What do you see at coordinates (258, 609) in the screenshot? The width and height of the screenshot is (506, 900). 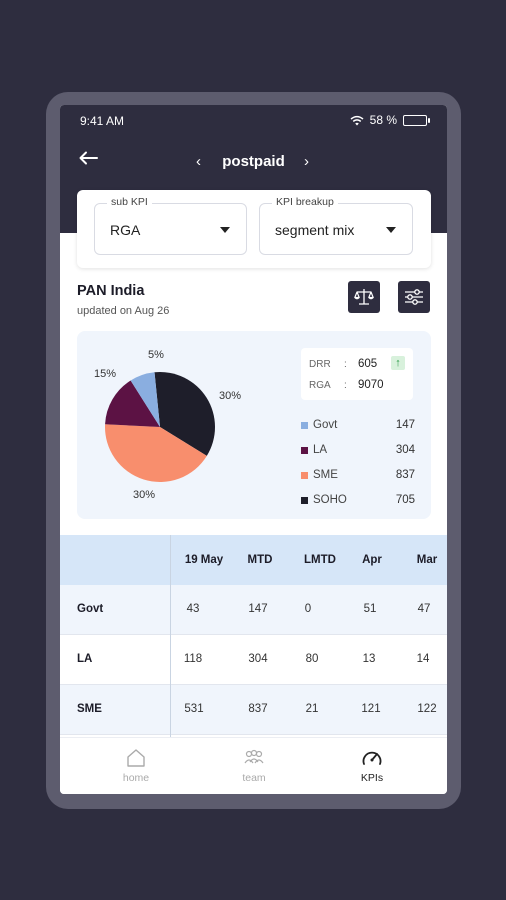 I see `table-cell: 147` at bounding box center [258, 609].